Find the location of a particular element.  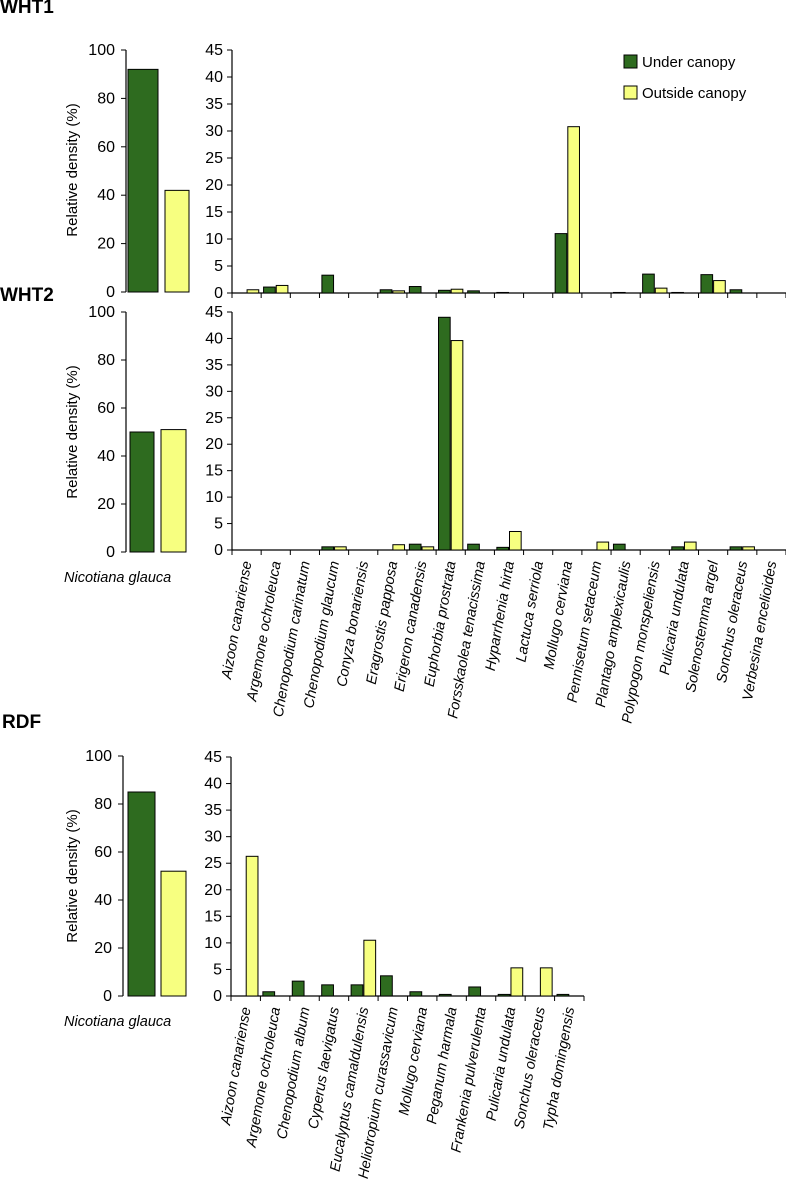

category-label-hyparrhenia-hirta: Hyparrhenia hirta is located at coordinates (500, 616).